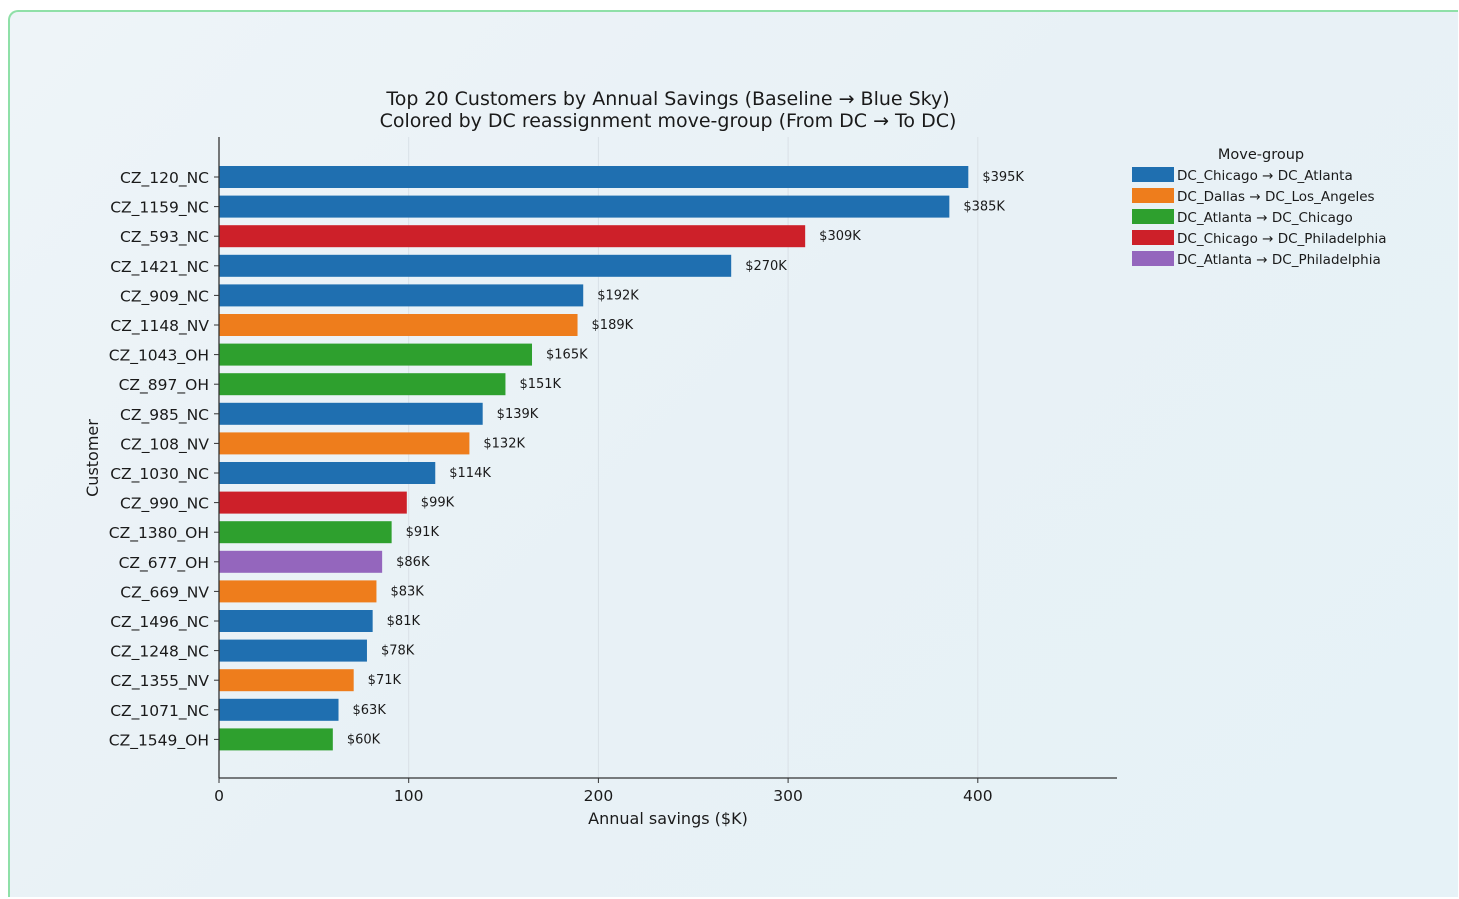 The image size is (1459, 899). I want to click on y-tick-label: CZ_1421_NC, so click(159, 267).